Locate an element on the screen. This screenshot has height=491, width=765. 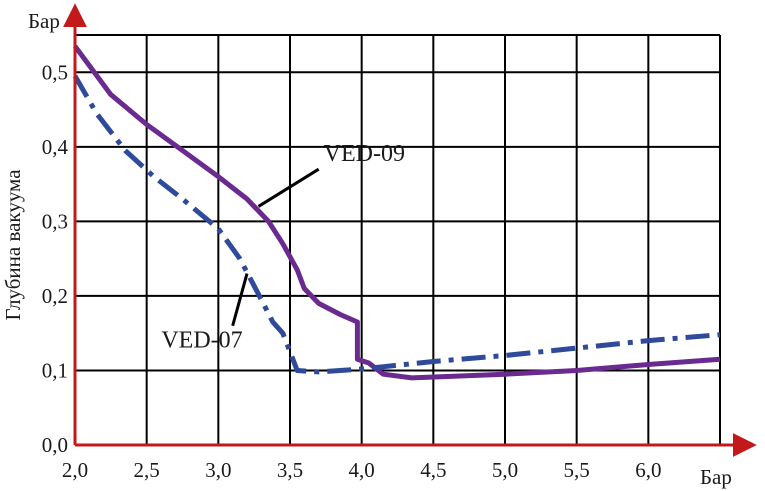
x-tick-label: 2,0 is located at coordinates (75, 470).